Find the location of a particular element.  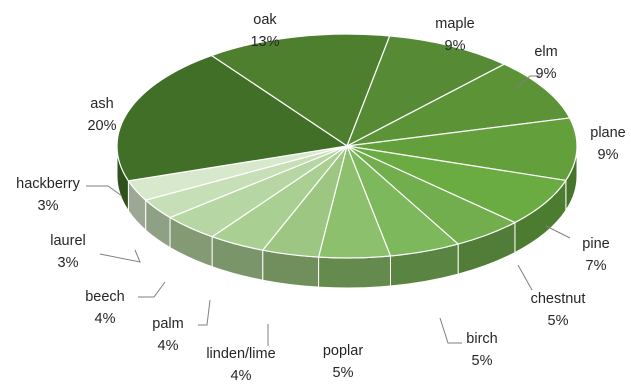

leader-line-hackberry is located at coordinates (104, 191).